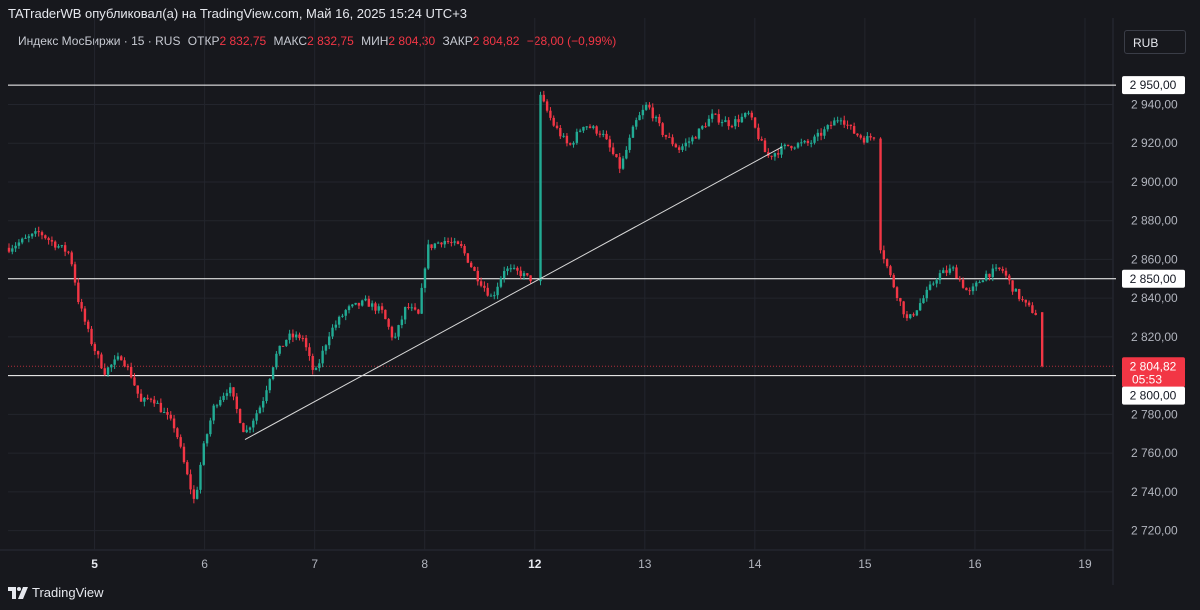  What do you see at coordinates (99, 41) in the screenshot?
I see `symbol-name: Индекс МосБиржи · 15 · RUS` at bounding box center [99, 41].